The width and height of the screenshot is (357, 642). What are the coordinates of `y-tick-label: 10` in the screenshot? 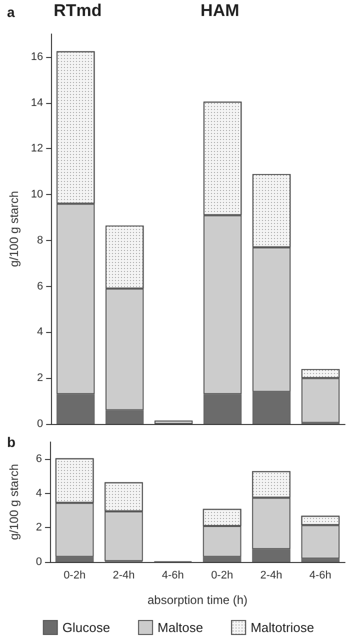 It's located at (37, 194).